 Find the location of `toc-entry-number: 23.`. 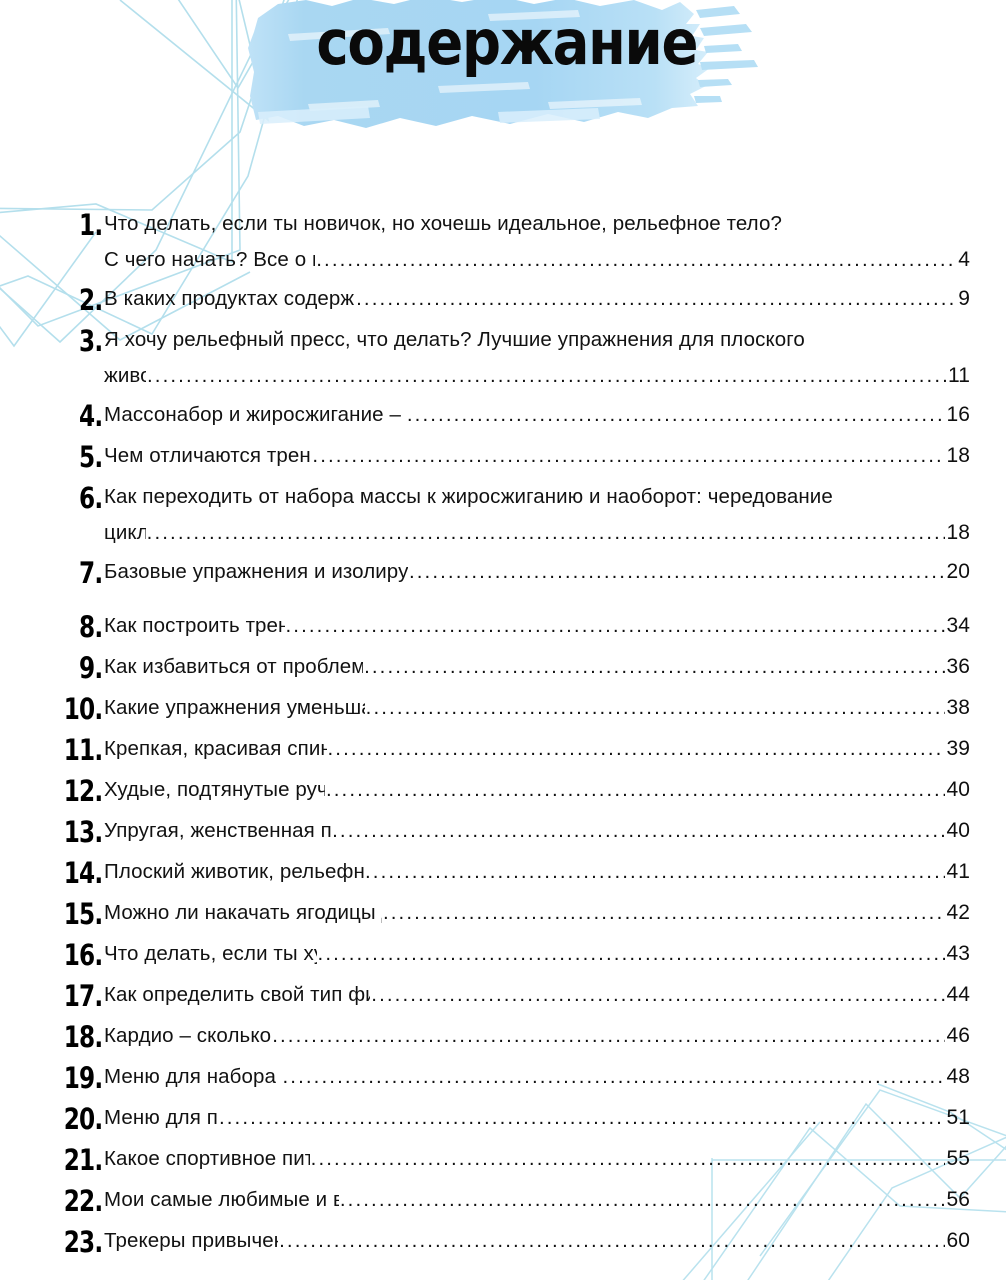

toc-entry-number: 23. is located at coordinates (83, 1242).